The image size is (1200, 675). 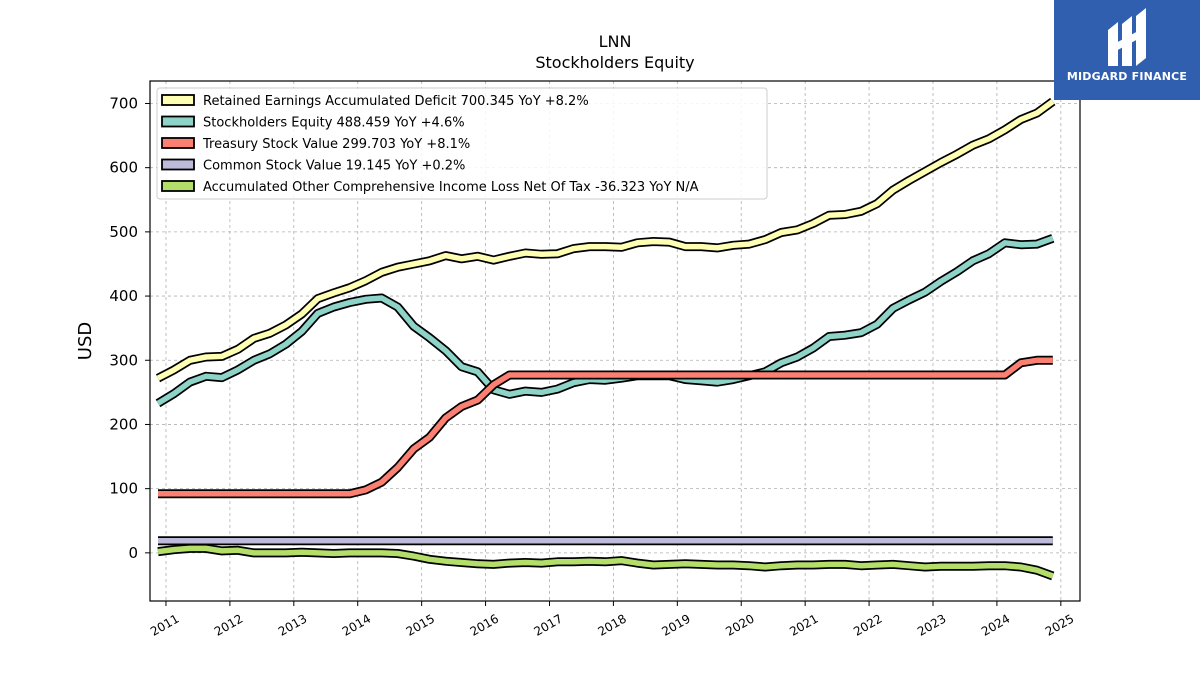 What do you see at coordinates (133, 553) in the screenshot?
I see `y-tick-label: 0` at bounding box center [133, 553].